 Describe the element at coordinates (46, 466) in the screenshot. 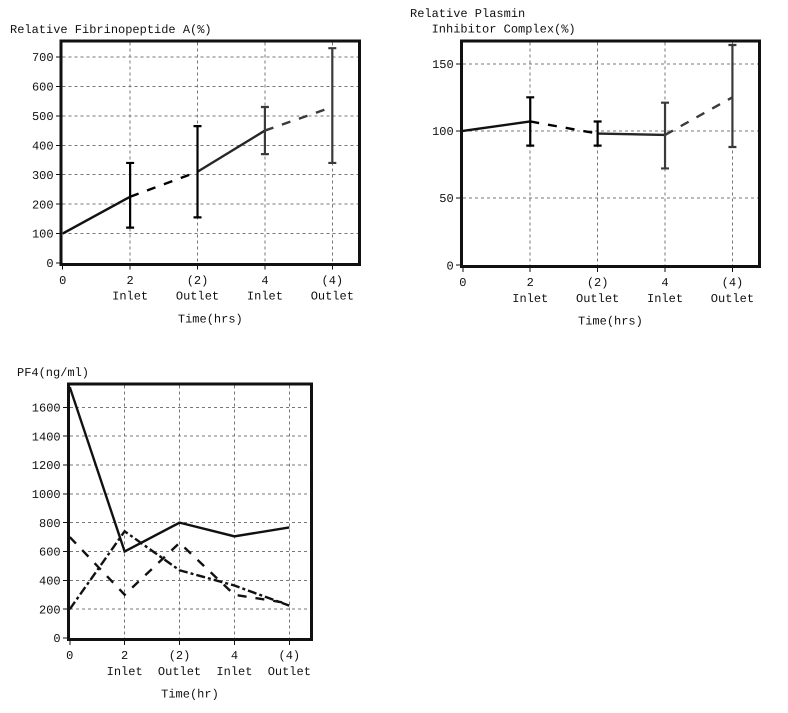

I see `y-tick-label: 1200` at that location.